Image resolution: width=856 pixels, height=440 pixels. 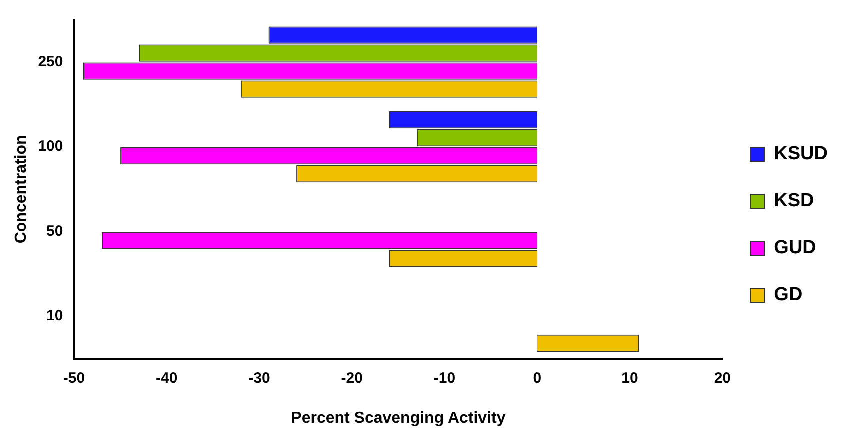 I want to click on legend-label: GUD, so click(x=795, y=248).